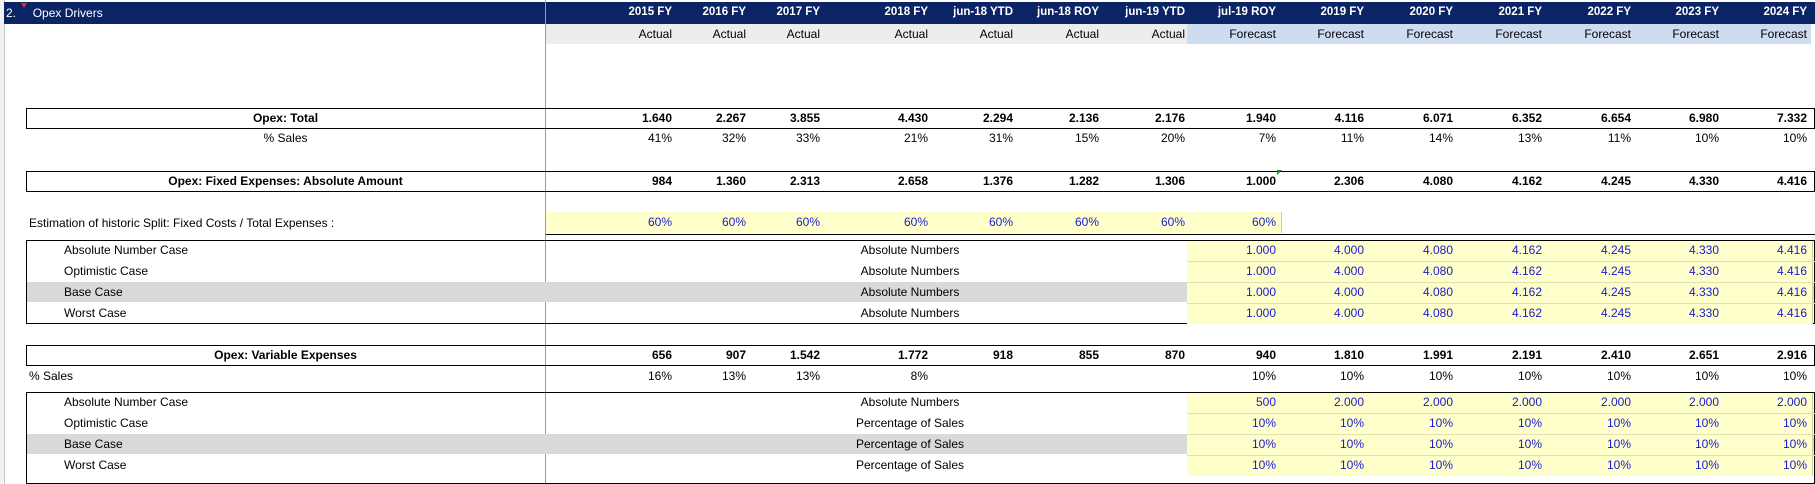 This screenshot has height=484, width=1815. What do you see at coordinates (274, 13) in the screenshot?
I see `section-title-bar: 2. Opex Drivers` at bounding box center [274, 13].